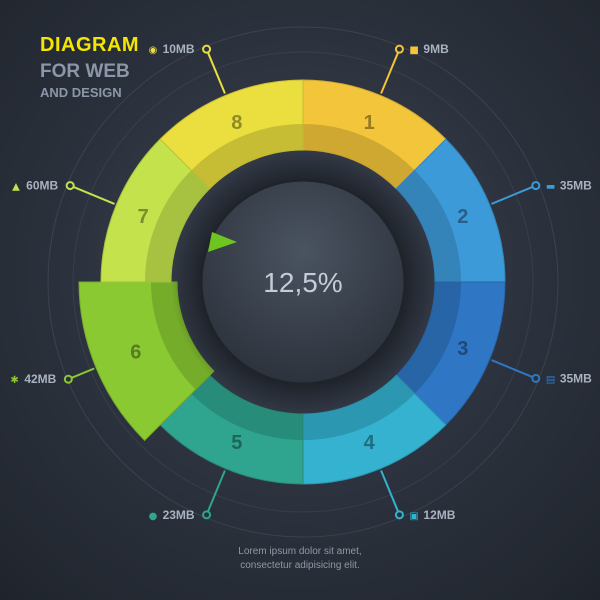 The image size is (600, 600). Describe the element at coordinates (143, 217) in the screenshot. I see `segment-label-7: 7` at that location.